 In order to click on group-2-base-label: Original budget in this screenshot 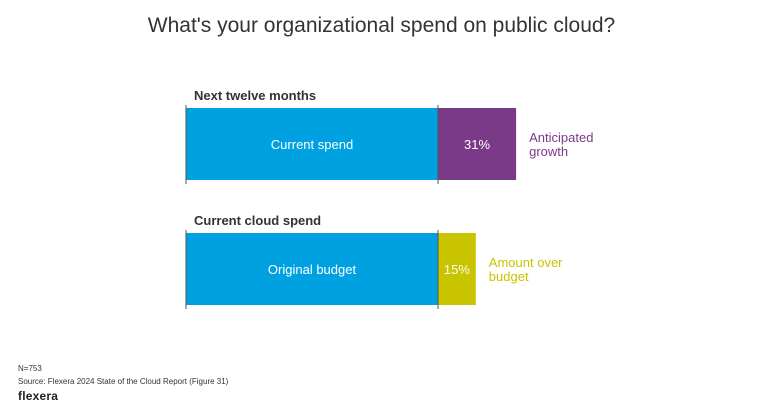, I will do `click(312, 269)`.